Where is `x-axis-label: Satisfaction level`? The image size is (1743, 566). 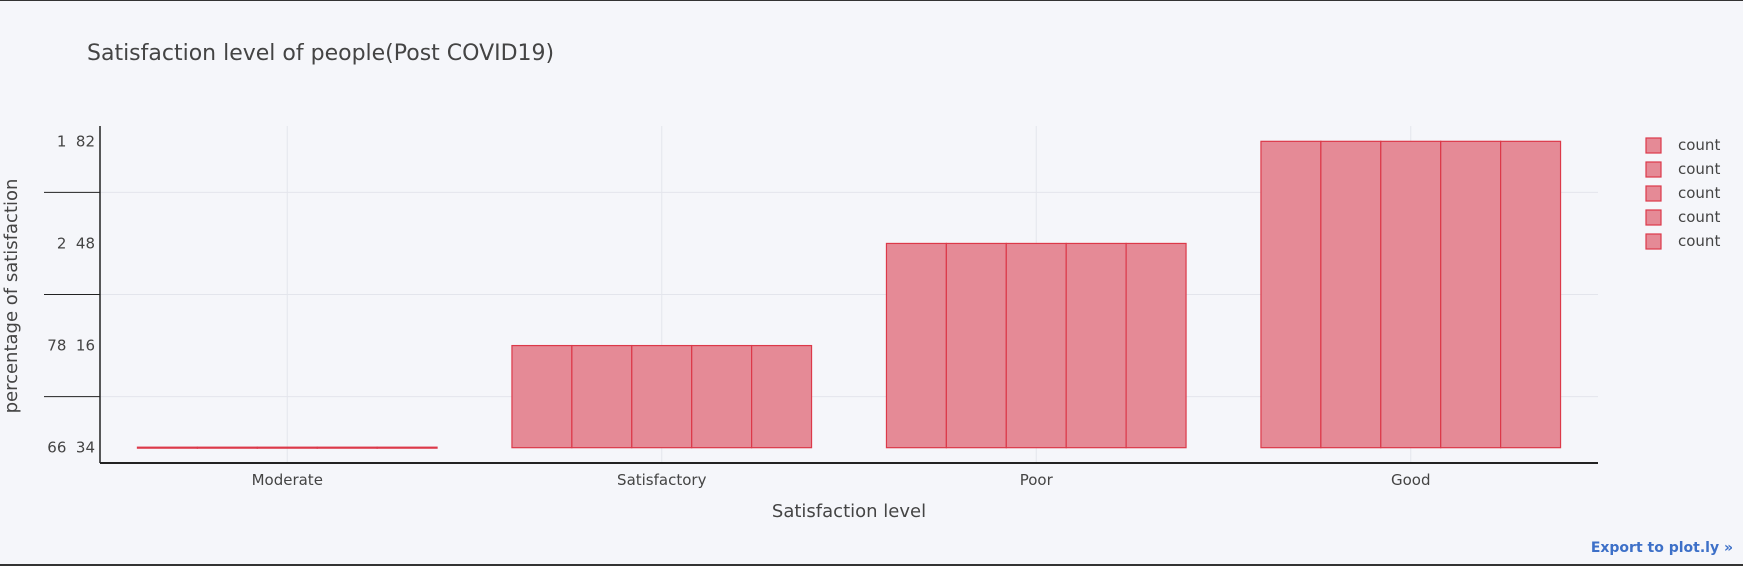
x-axis-label: Satisfaction level is located at coordinates (849, 511).